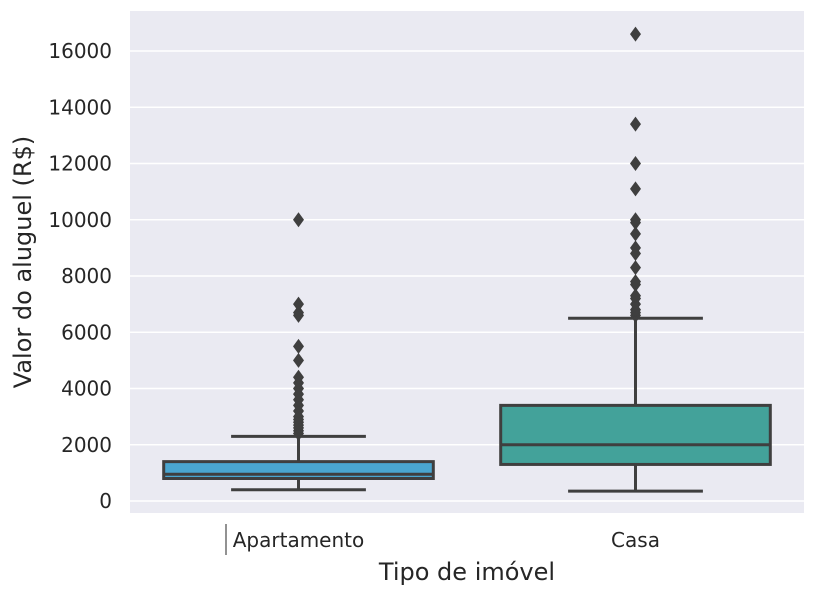 This screenshot has width=818, height=589. I want to click on y-tick-label: 2000, so click(86, 445).